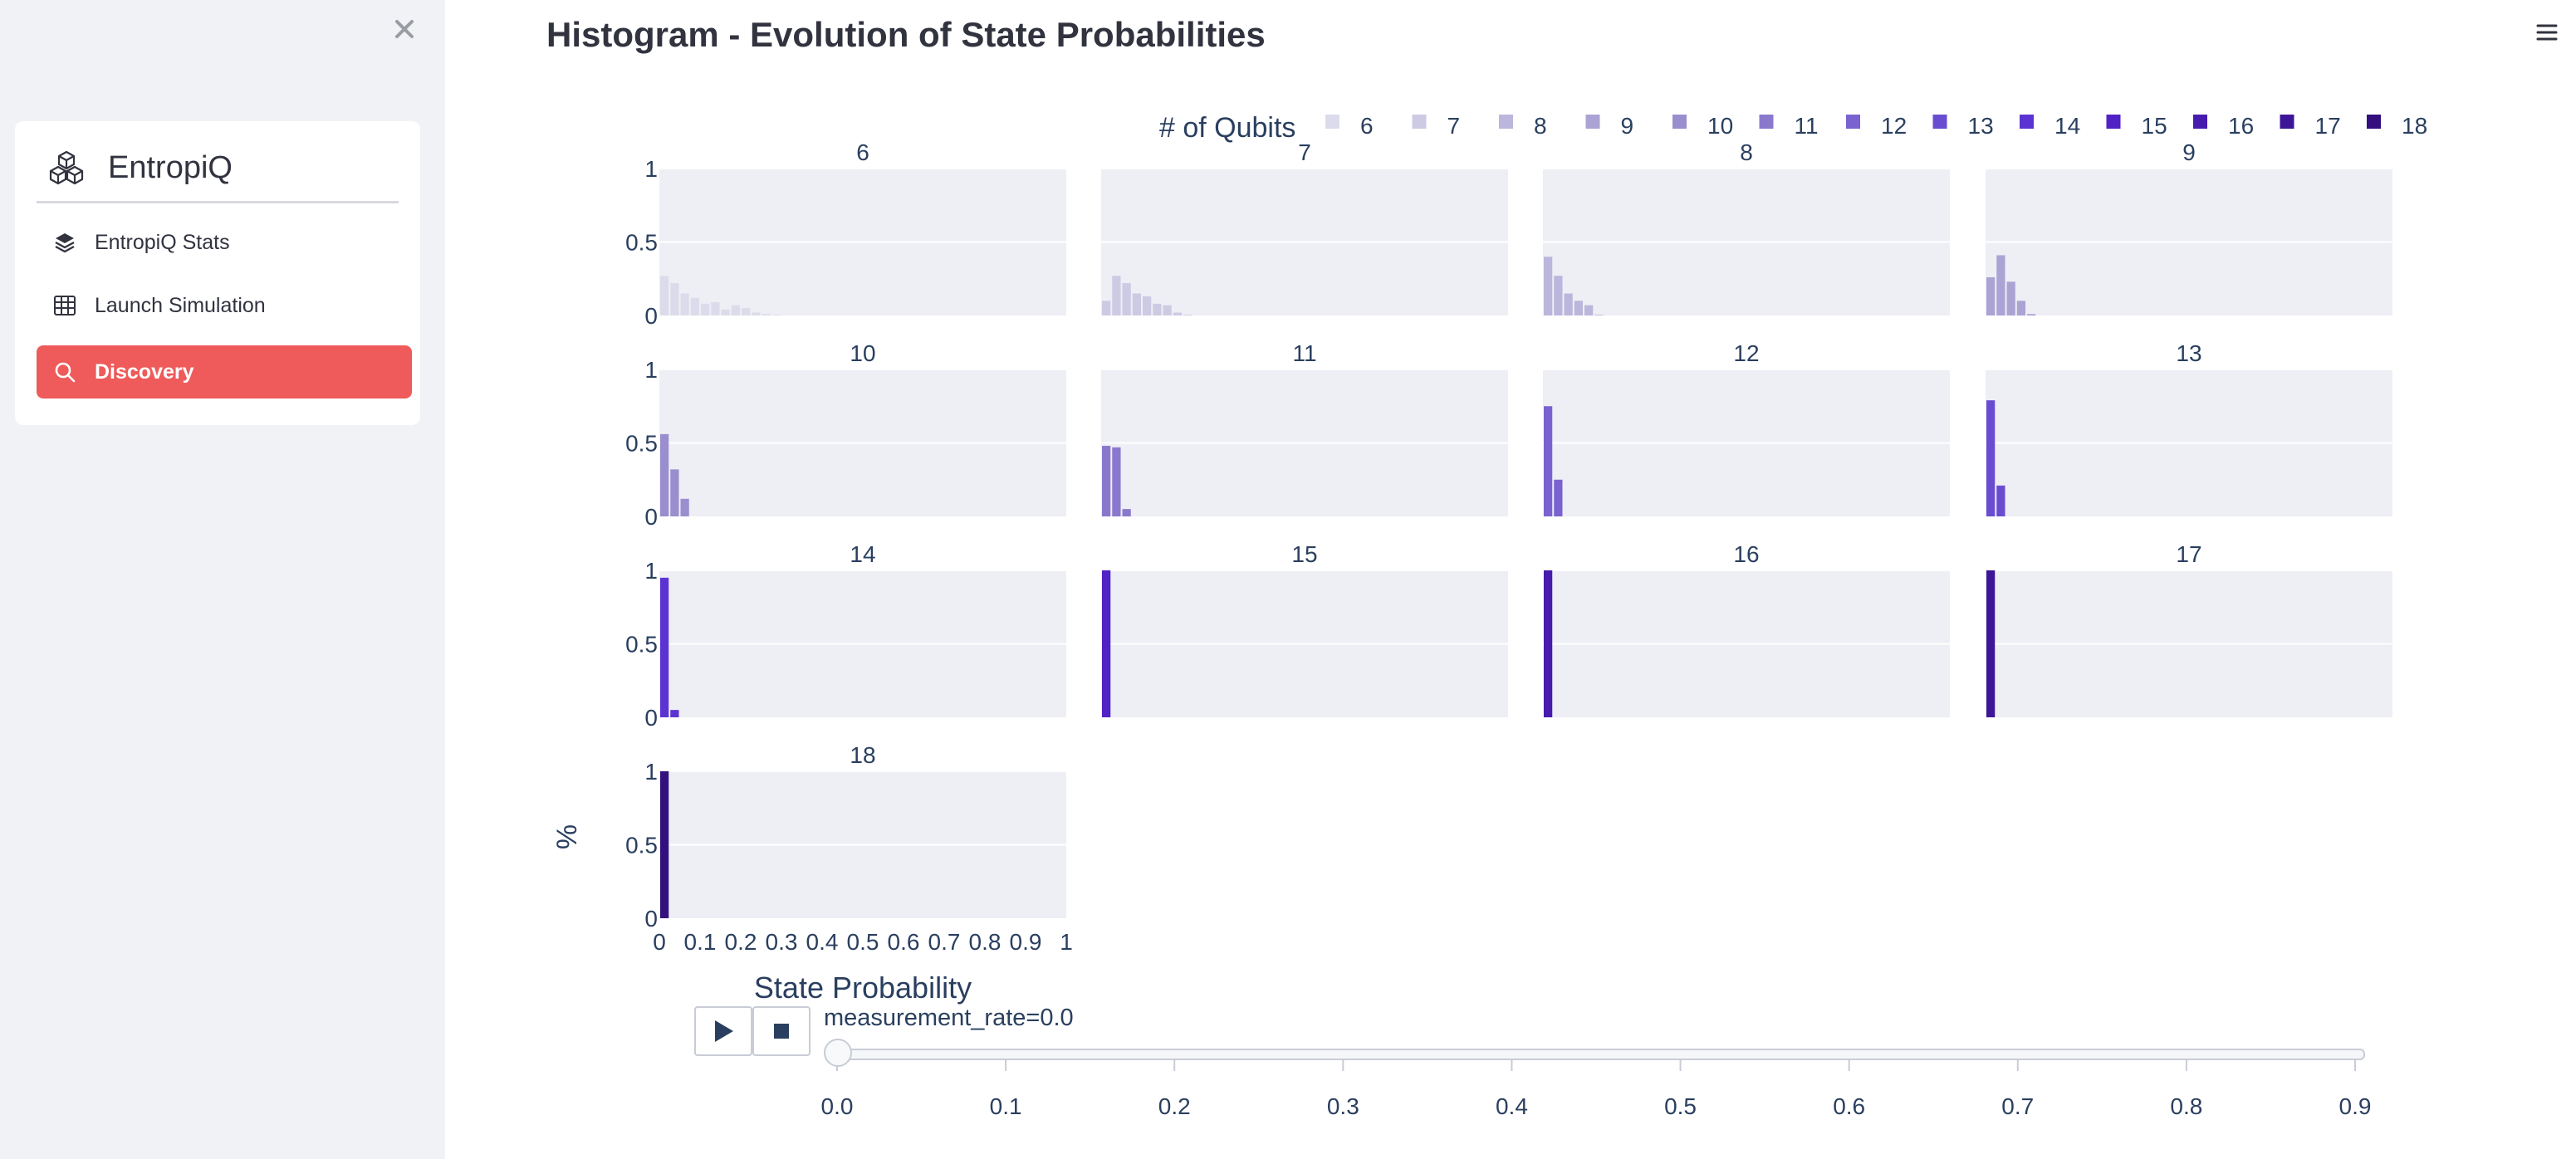 Image resolution: width=2576 pixels, height=1159 pixels. I want to click on nav-item-label: Launch Simulation, so click(181, 305).